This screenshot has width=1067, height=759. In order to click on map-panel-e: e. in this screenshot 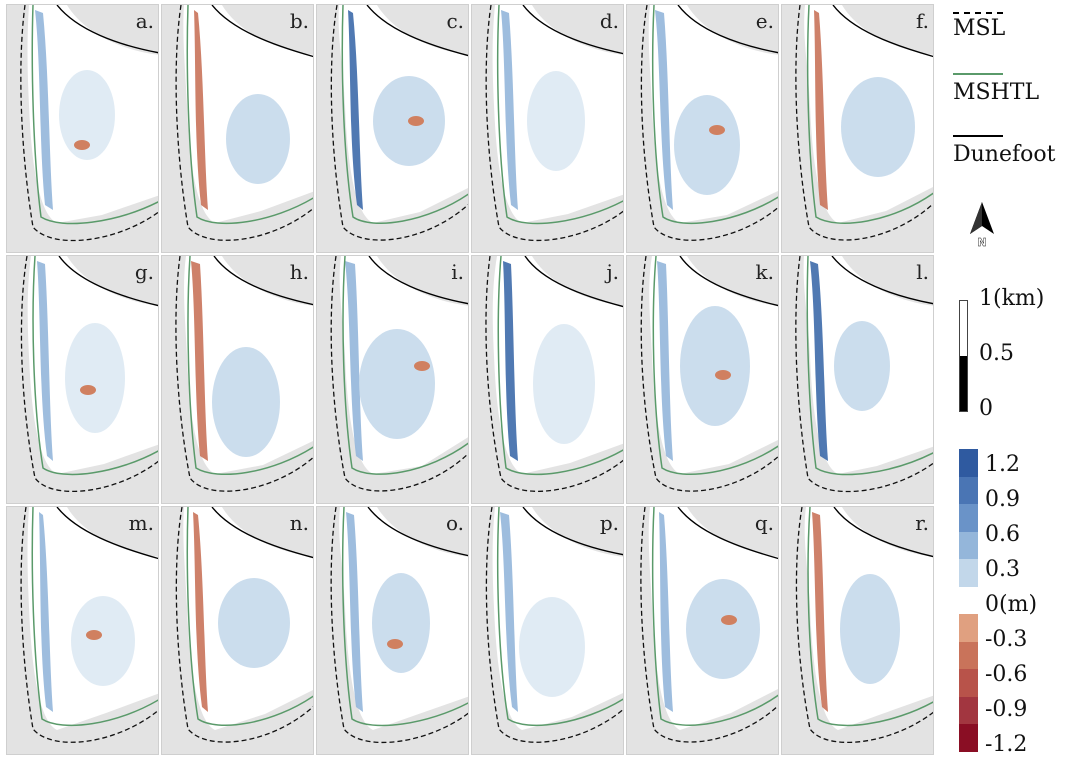, I will do `click(702, 128)`.